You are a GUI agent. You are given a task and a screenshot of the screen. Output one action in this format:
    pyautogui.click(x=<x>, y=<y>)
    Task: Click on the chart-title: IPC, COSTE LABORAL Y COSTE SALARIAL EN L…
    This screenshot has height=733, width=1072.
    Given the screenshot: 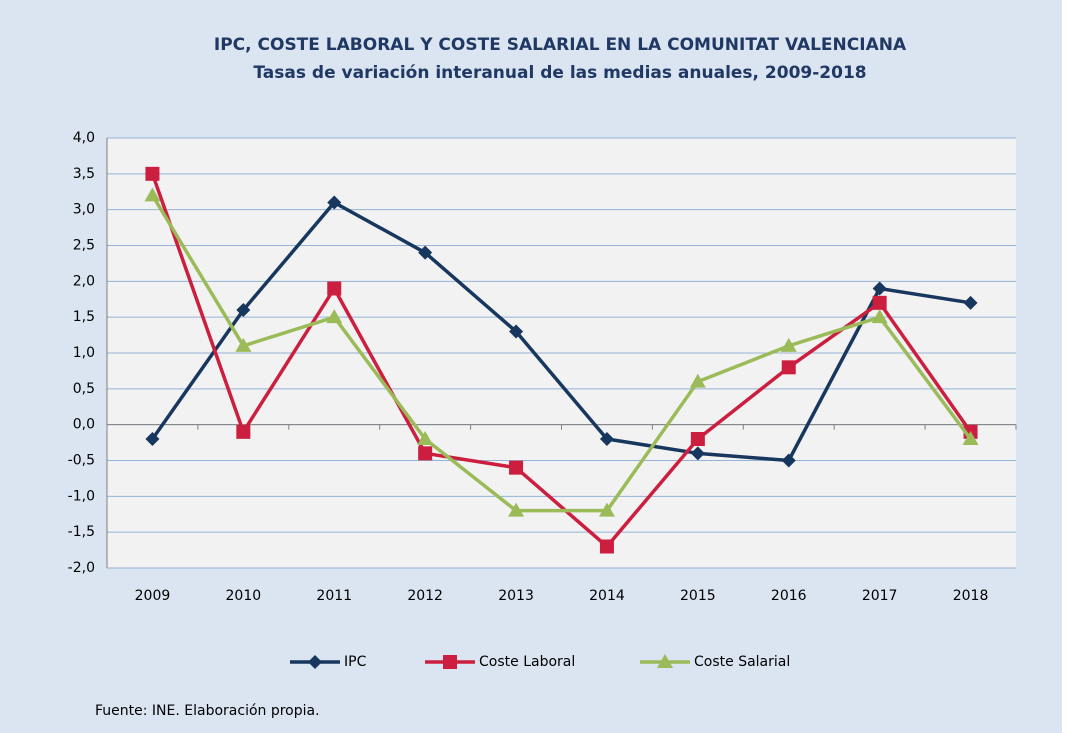 What is the action you would take?
    pyautogui.click(x=560, y=45)
    